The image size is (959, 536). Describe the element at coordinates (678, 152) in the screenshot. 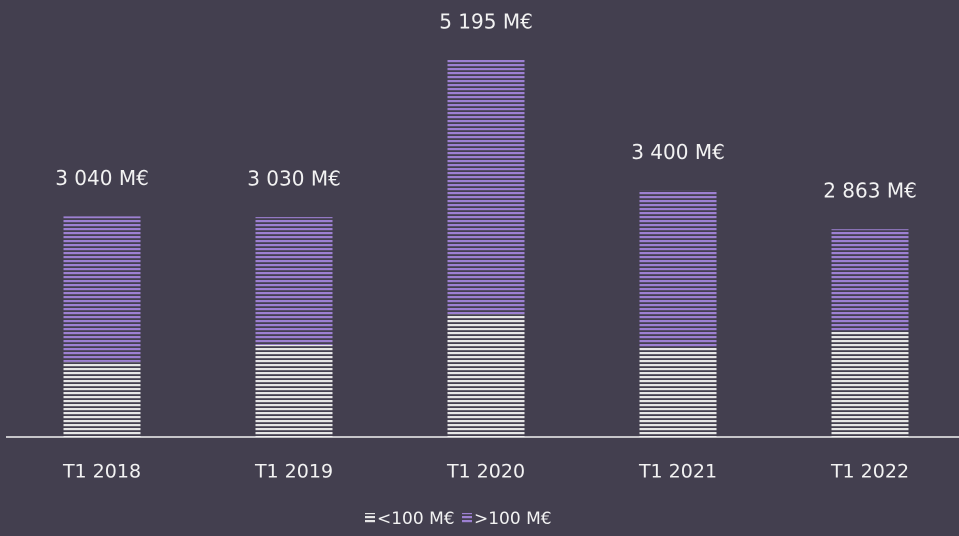

I see `total-label: 3 400 M€` at that location.